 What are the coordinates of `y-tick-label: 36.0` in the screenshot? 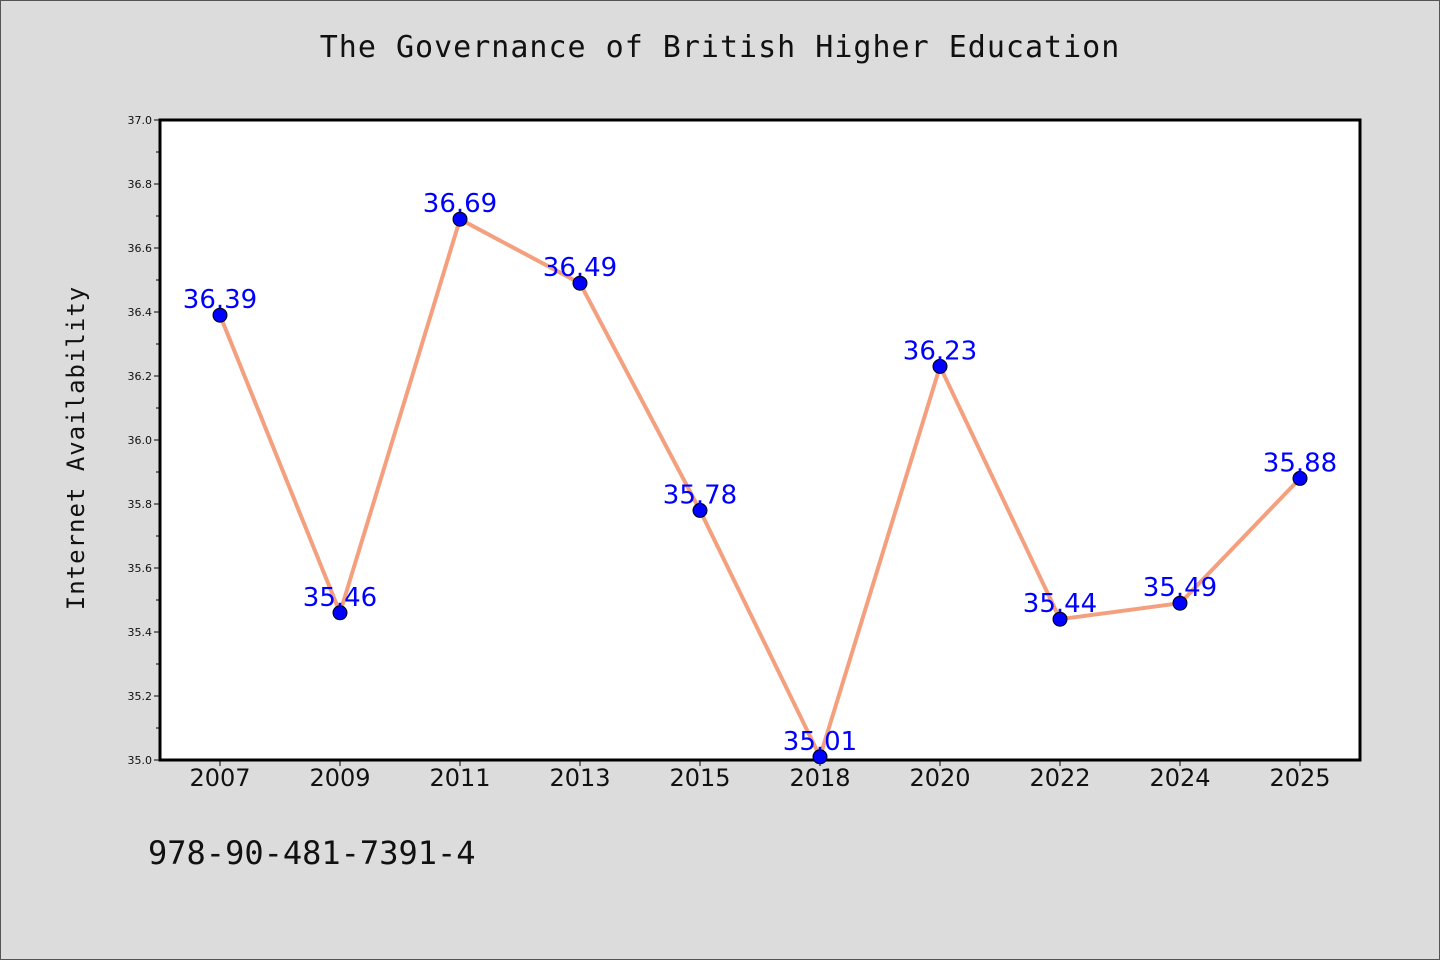 It's located at (140, 440).